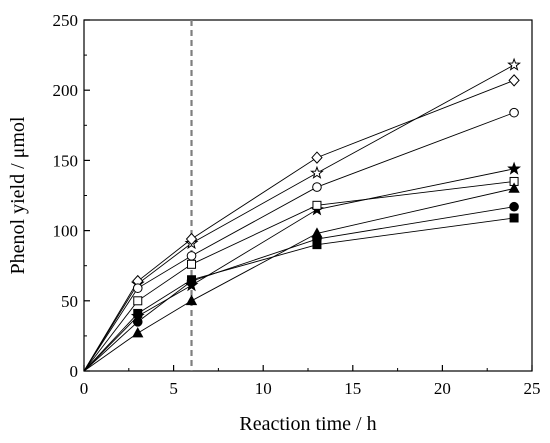 The width and height of the screenshot is (550, 443). What do you see at coordinates (84, 388) in the screenshot?
I see `x-tick-label: 0` at bounding box center [84, 388].